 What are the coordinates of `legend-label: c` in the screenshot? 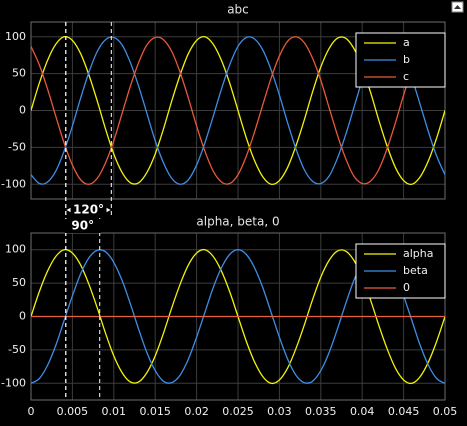 It's located at (406, 76).